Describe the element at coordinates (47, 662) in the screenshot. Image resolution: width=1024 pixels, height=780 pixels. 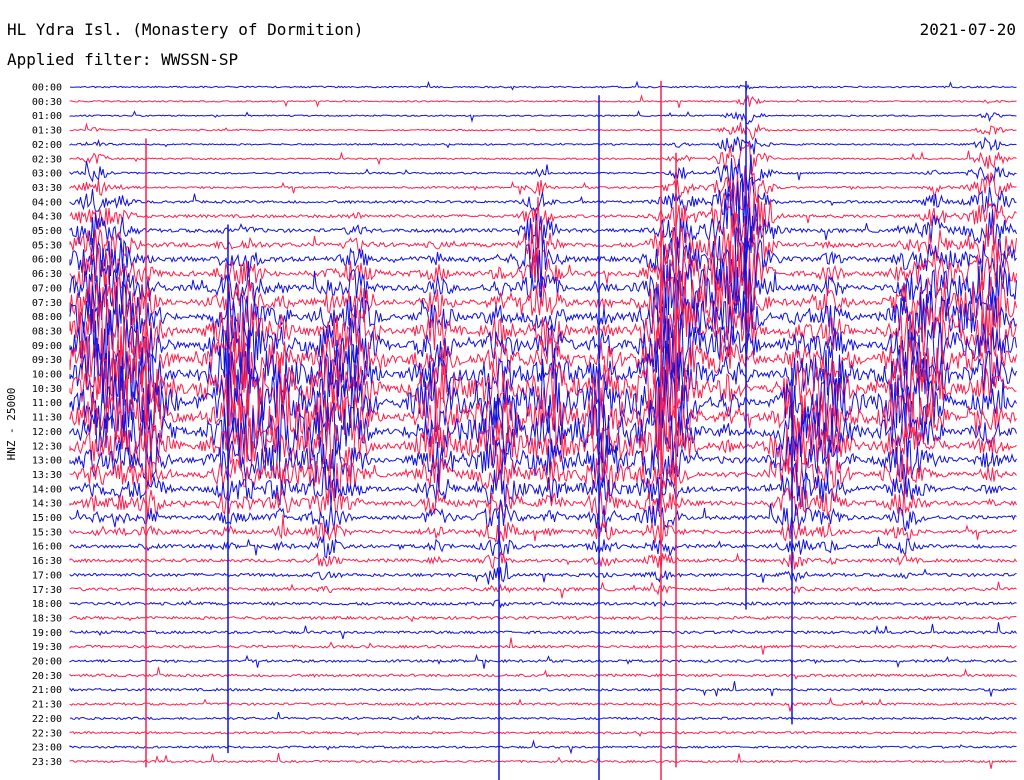
I see `time-label-2000: 20:00` at that location.